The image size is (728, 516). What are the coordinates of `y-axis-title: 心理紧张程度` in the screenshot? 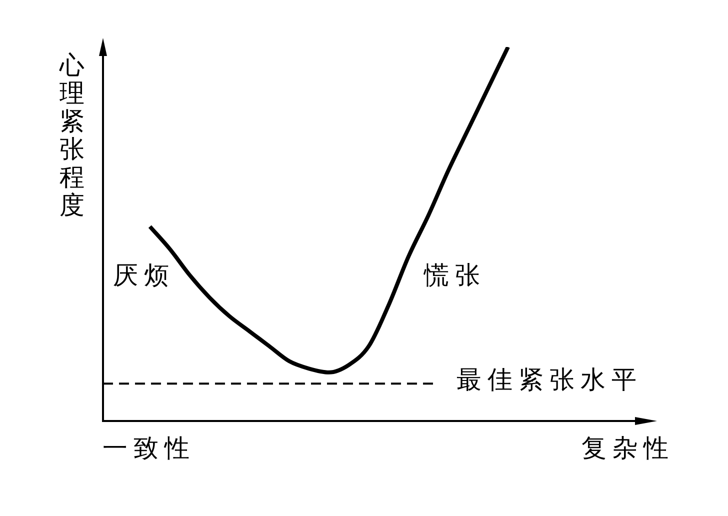 It's located at (71, 136).